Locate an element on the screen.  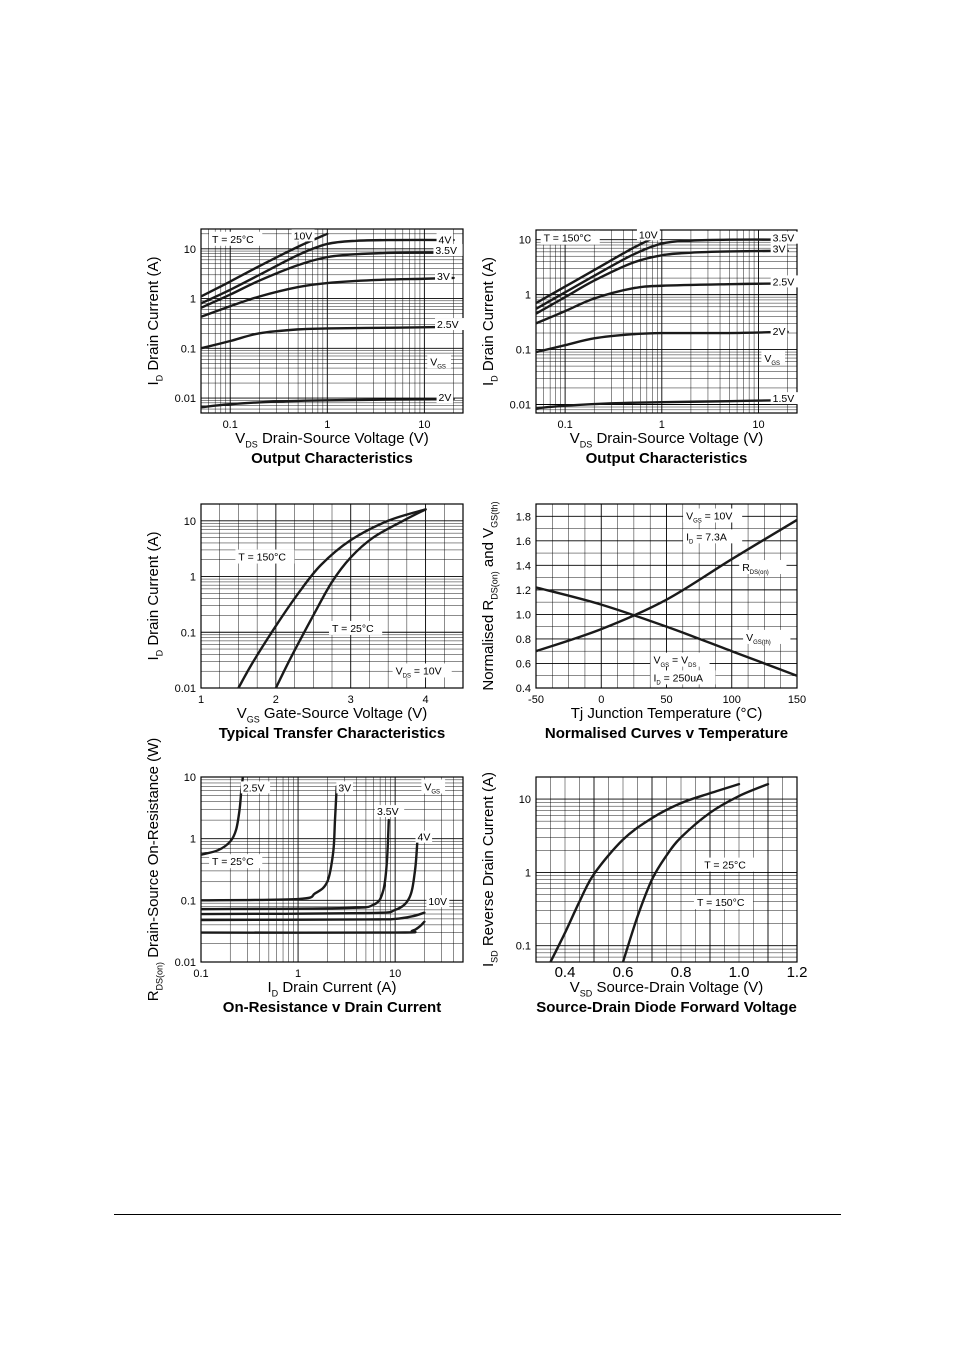
x-tick-label: 0.8 is located at coordinates (681, 972).